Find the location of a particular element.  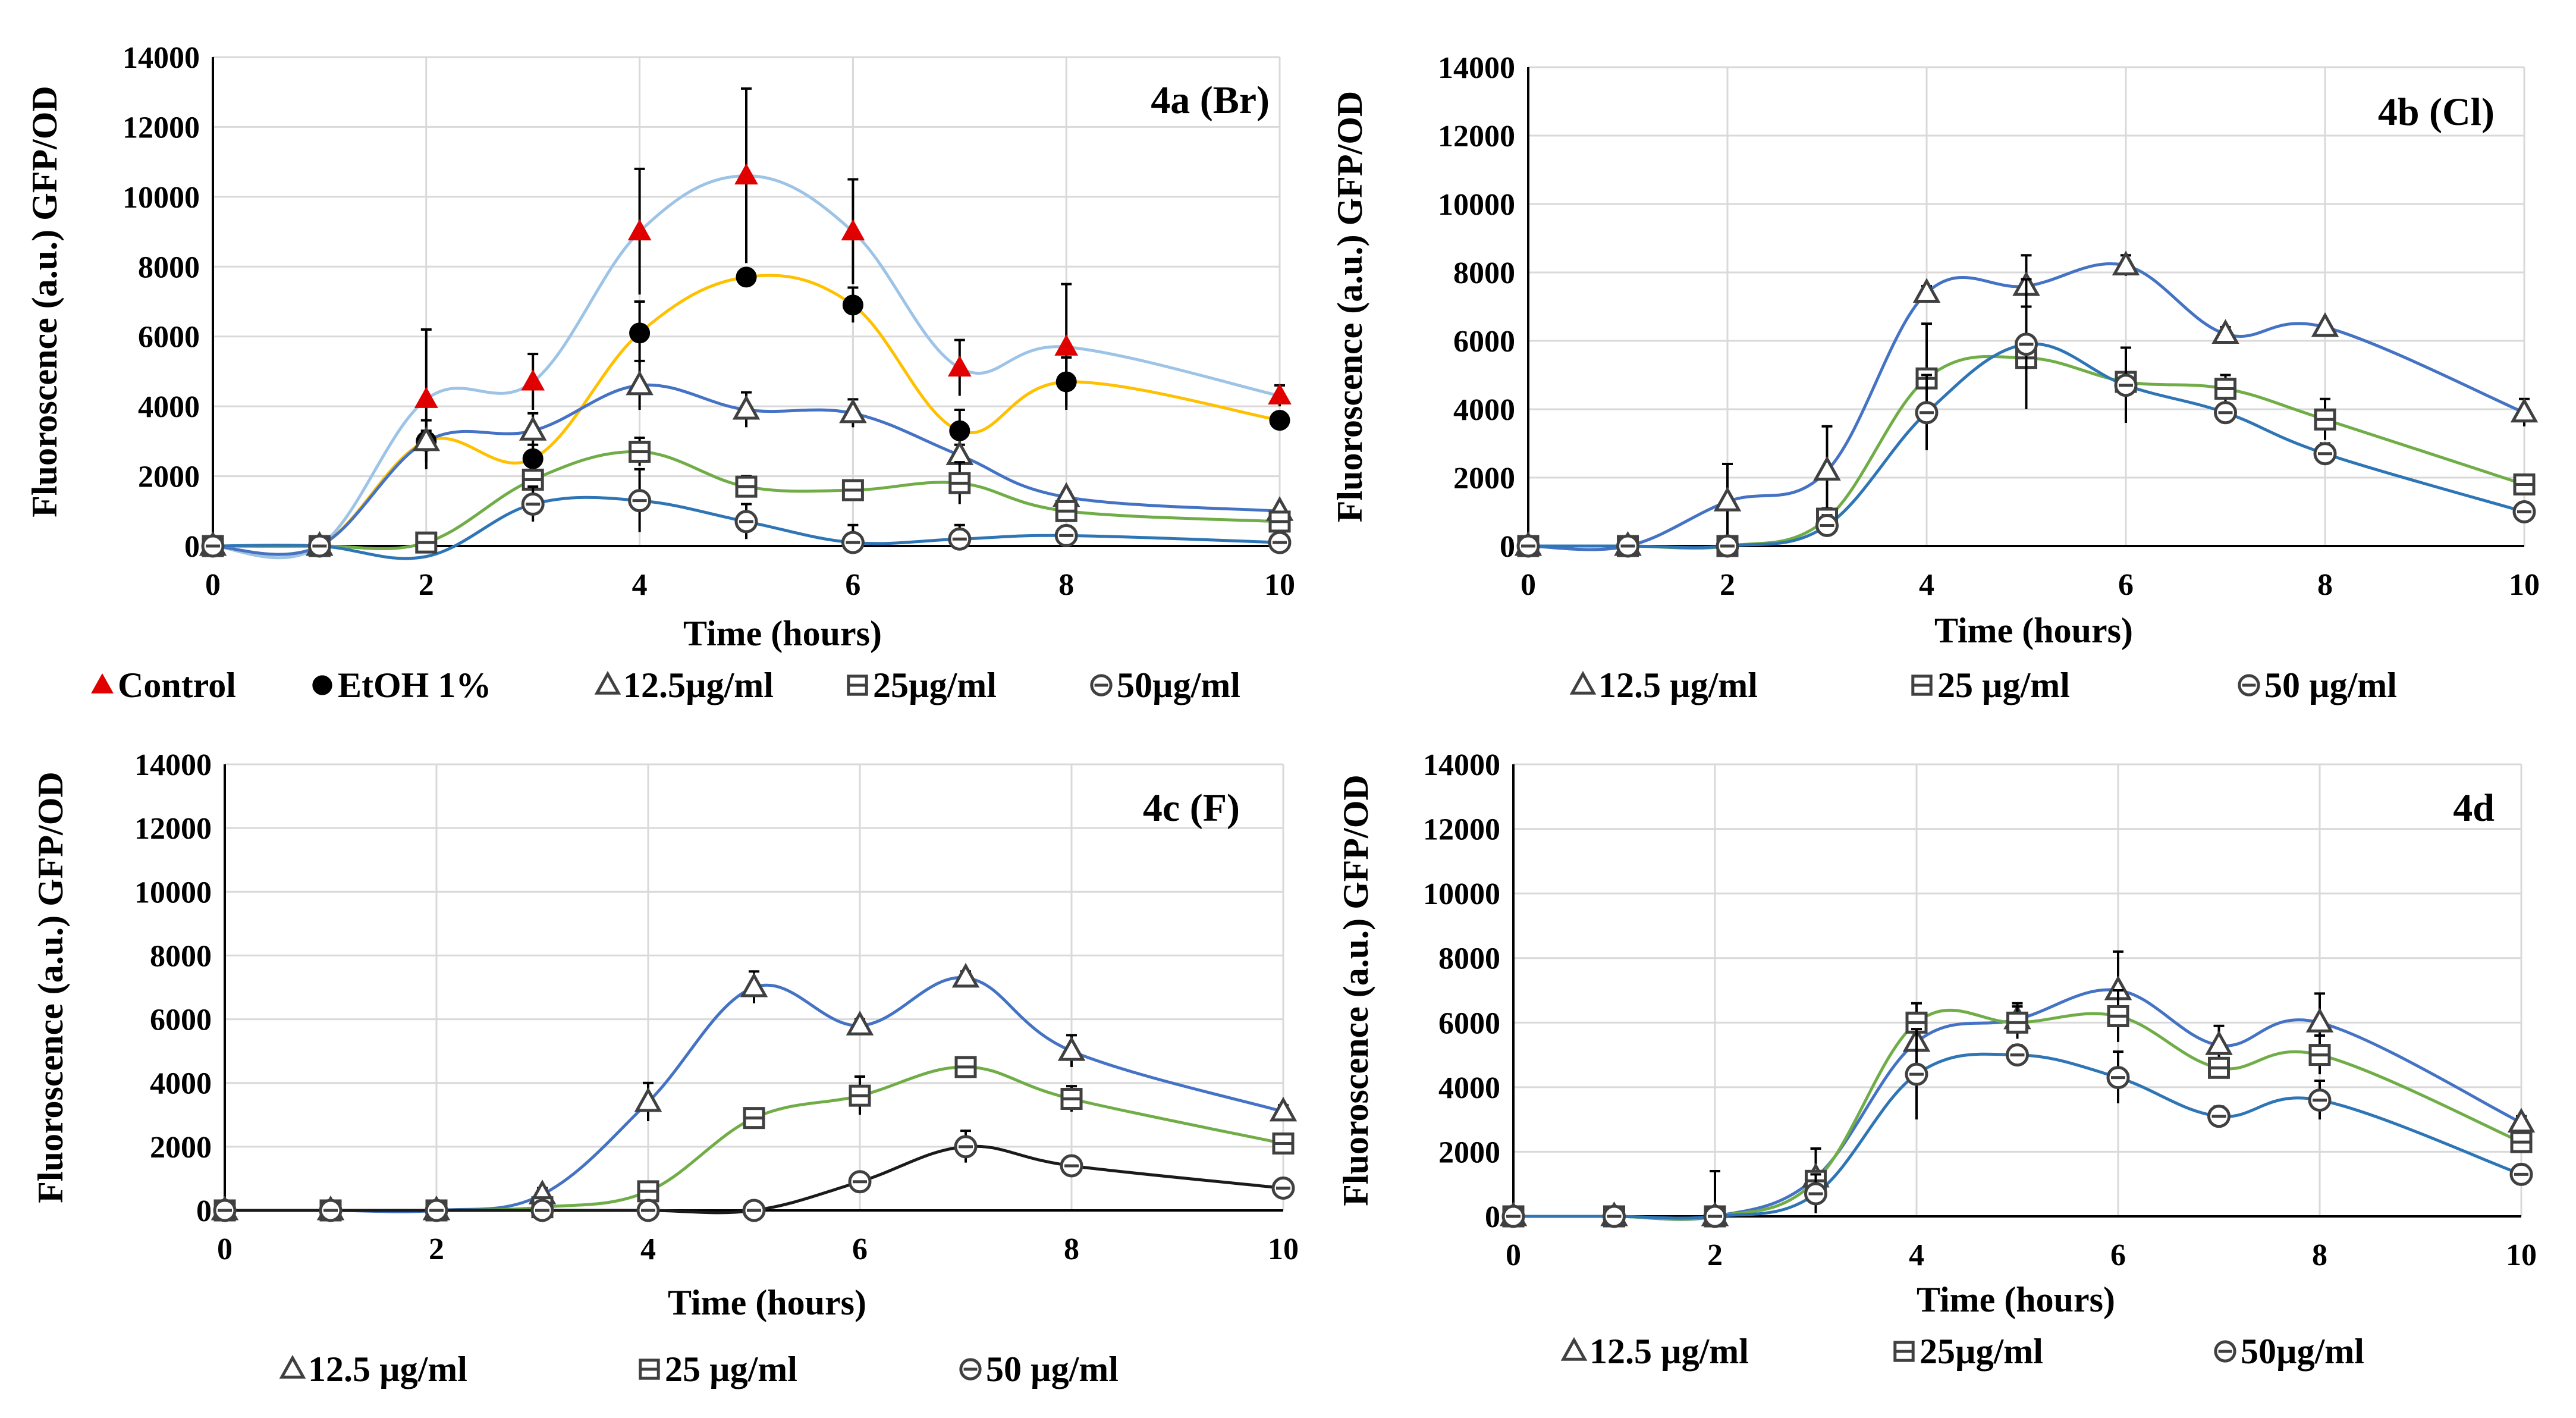

chart-4c-xtick-label: 8 is located at coordinates (1071, 1249).